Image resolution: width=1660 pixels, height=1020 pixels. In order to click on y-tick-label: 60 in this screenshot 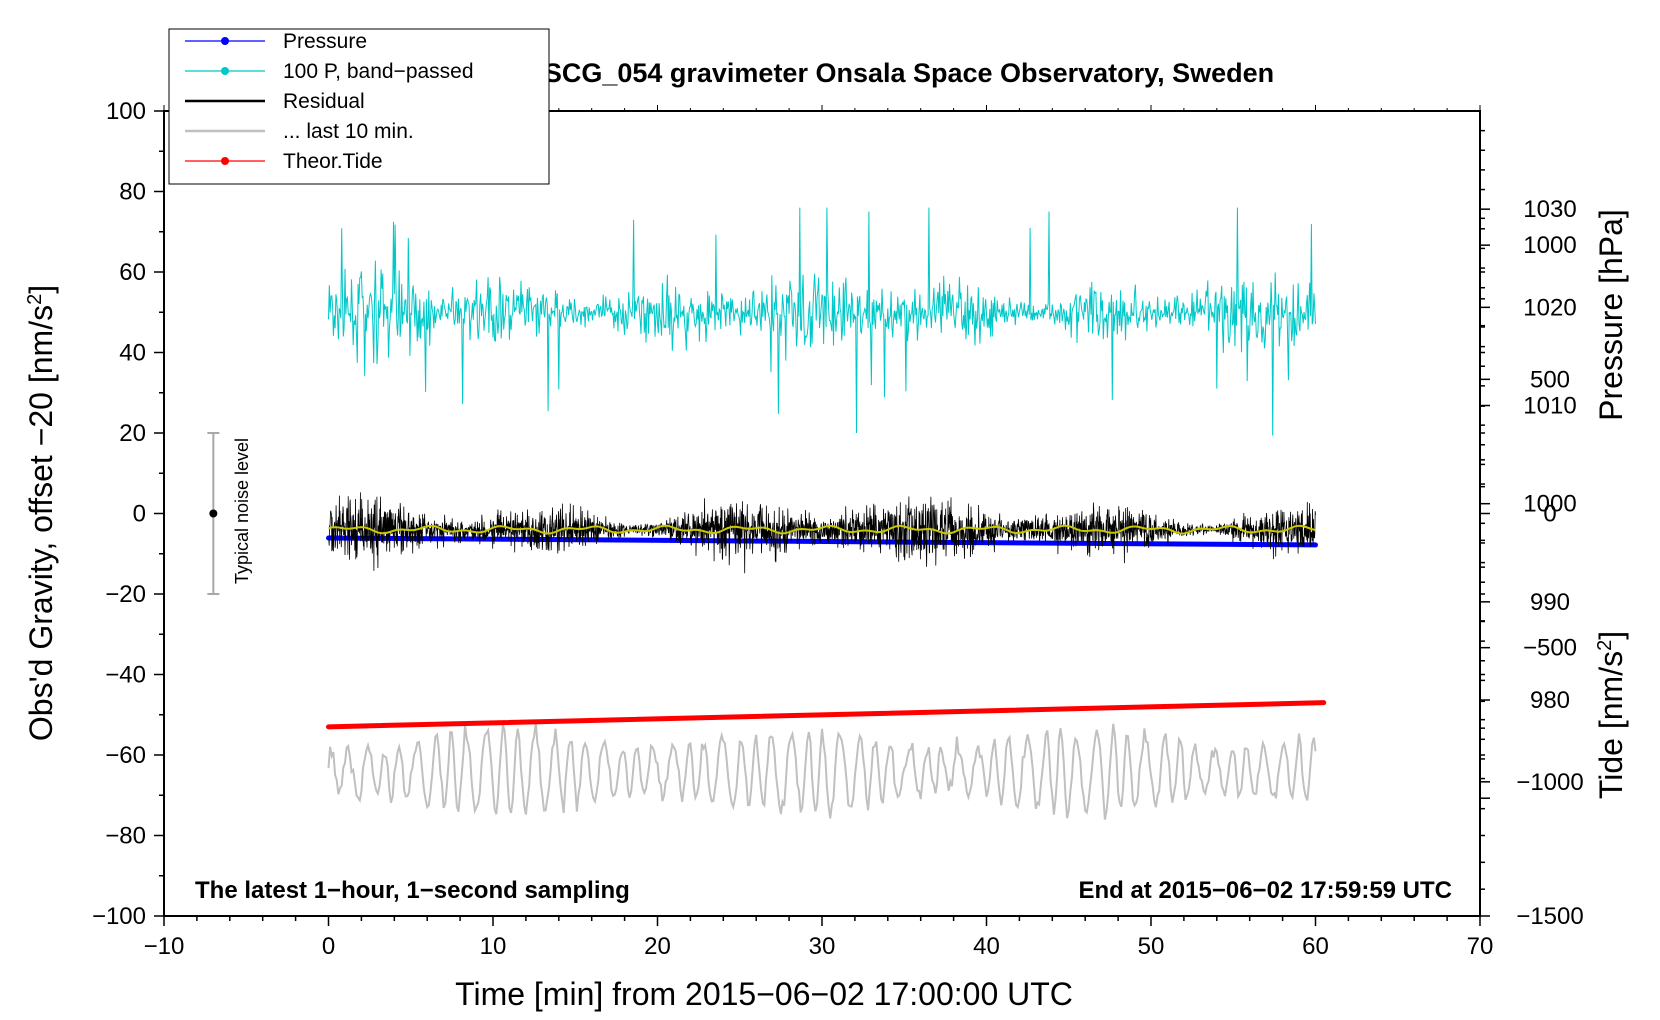, I will do `click(132, 272)`.